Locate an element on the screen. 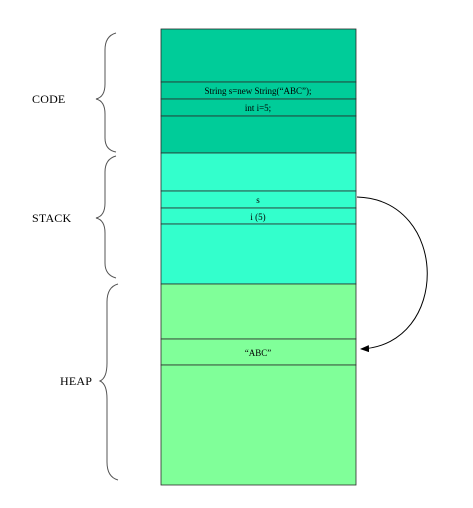 This screenshot has width=473, height=508. stack-var-s-text: s is located at coordinates (258, 200).